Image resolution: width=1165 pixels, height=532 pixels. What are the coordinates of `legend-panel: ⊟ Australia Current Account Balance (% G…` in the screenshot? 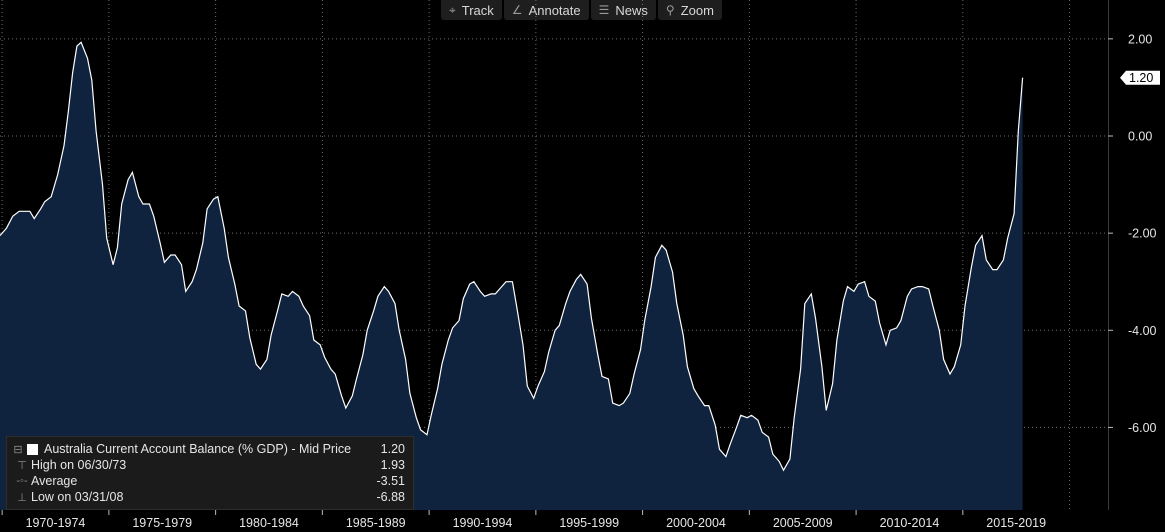 It's located at (210, 473).